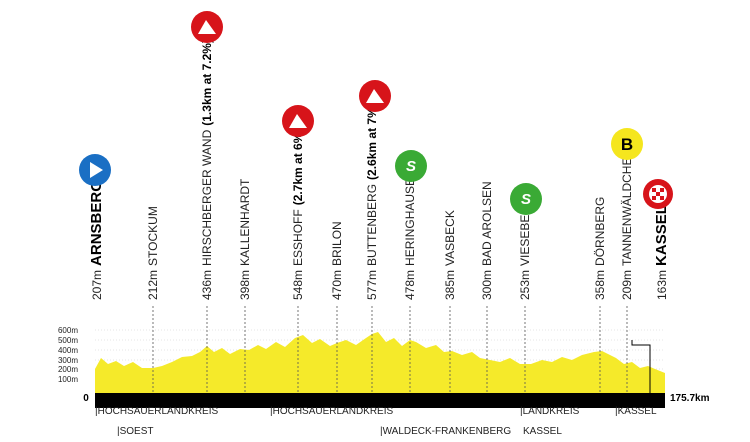  I want to click on waypoint-name: HIRSCHBERGER WAND, so click(207, 197).